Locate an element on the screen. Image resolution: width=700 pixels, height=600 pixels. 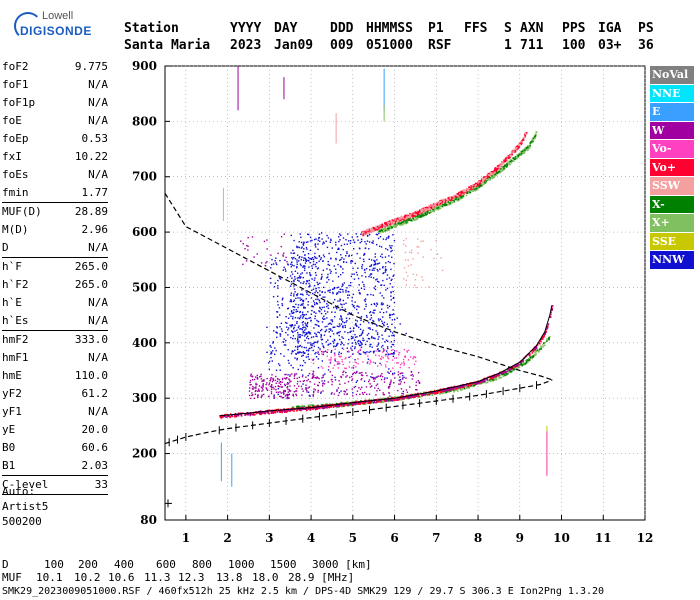
param-value: N/A is located at coordinates (98, 84).